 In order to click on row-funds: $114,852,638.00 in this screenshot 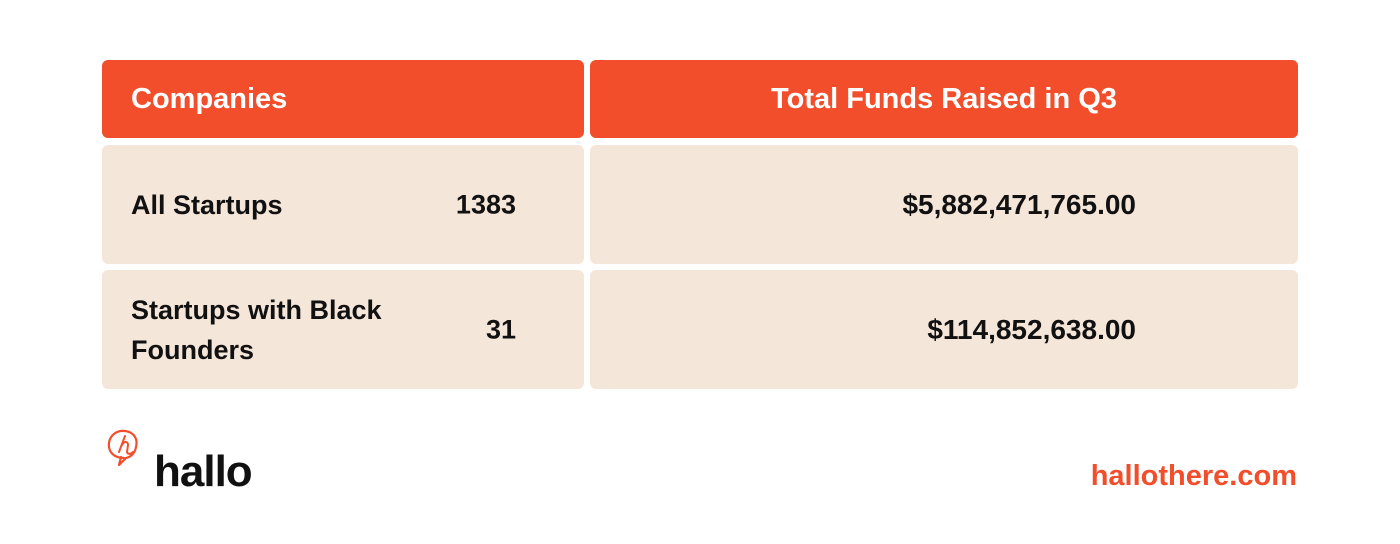, I will do `click(1031, 329)`.